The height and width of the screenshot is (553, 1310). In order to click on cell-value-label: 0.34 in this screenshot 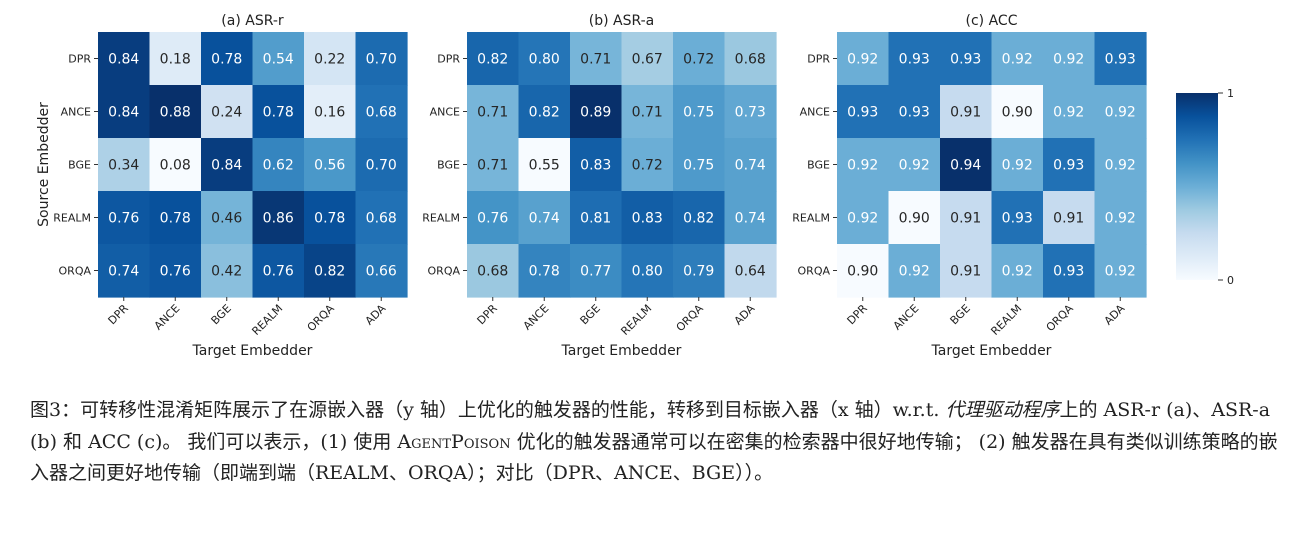, I will do `click(123, 166)`.